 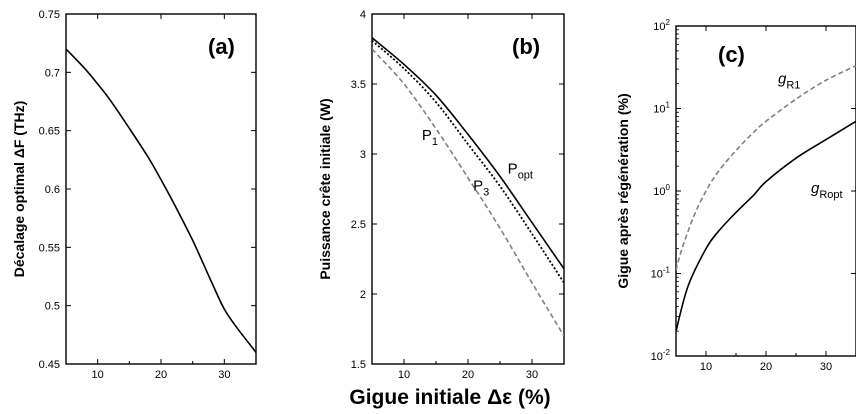 I want to click on y-tick-label: 10⁻¹, so click(x=661, y=273).